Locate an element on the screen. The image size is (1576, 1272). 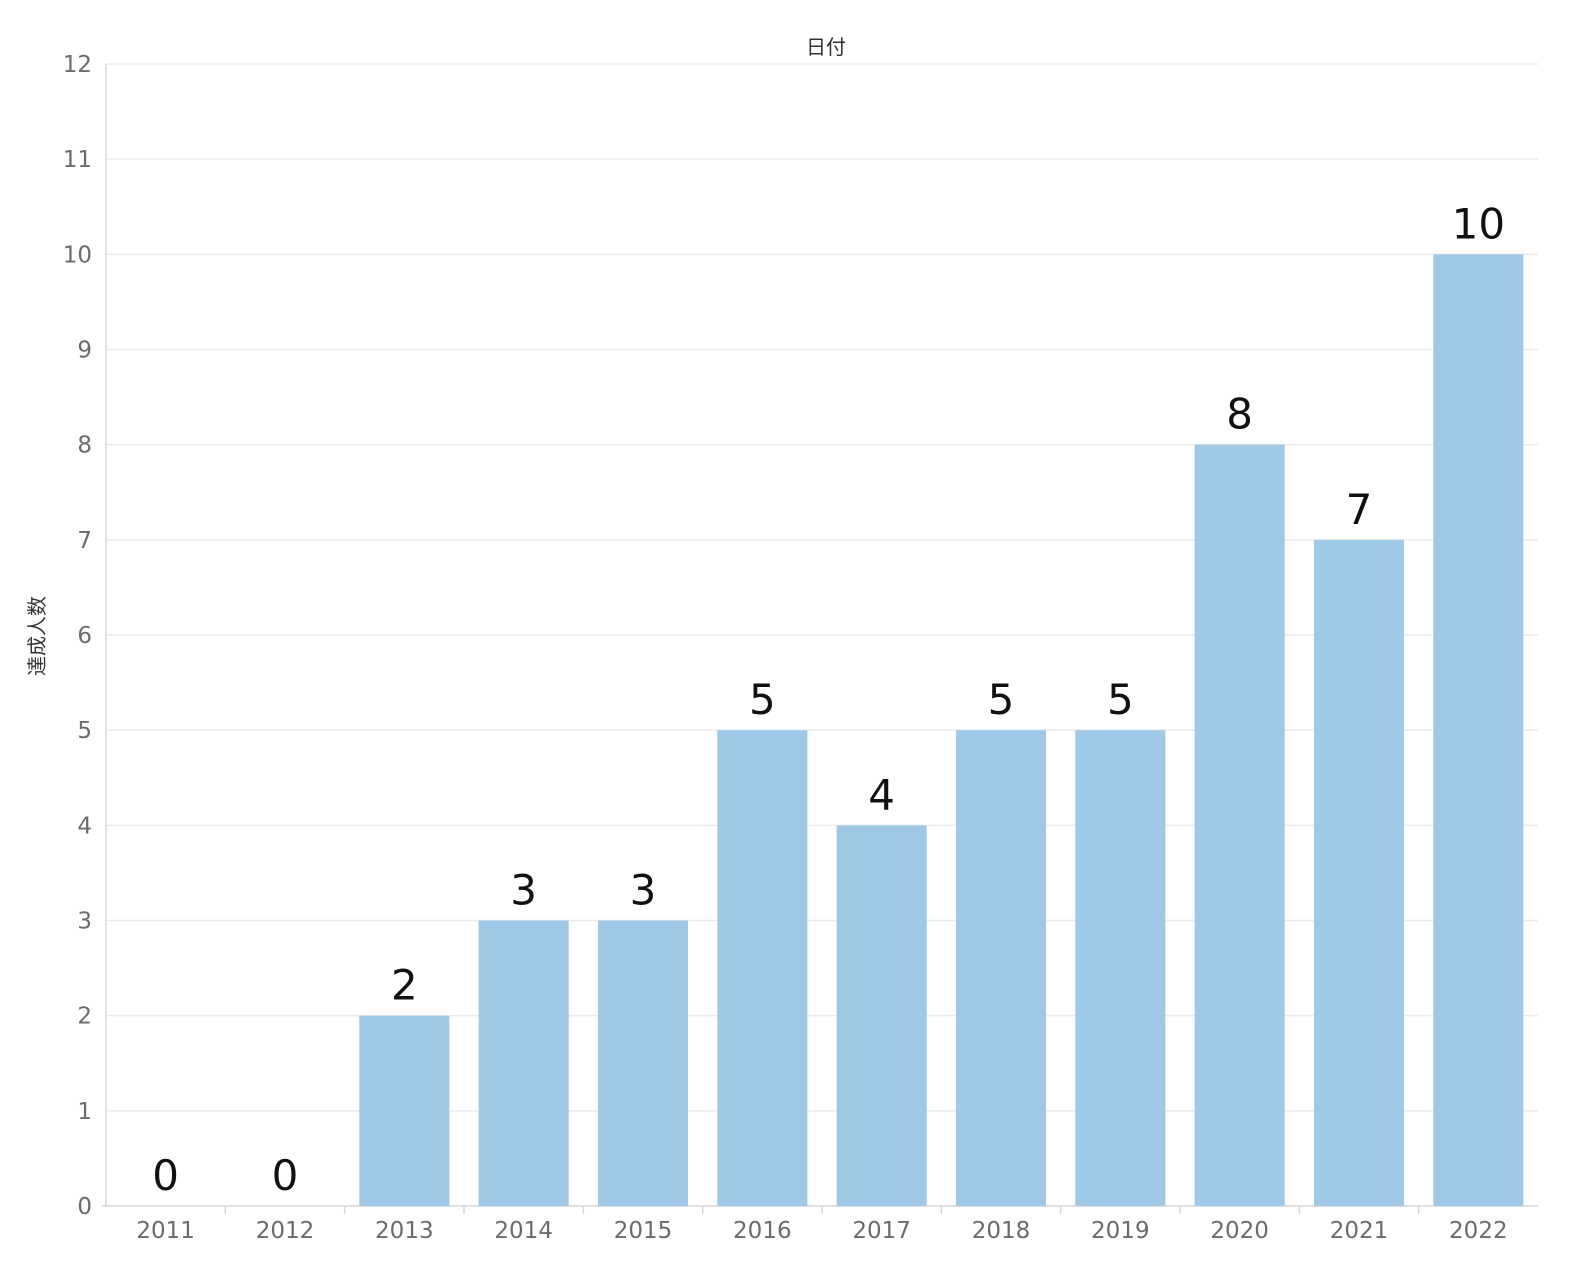
x-tick-label-2021: 2021 is located at coordinates (1359, 1231).